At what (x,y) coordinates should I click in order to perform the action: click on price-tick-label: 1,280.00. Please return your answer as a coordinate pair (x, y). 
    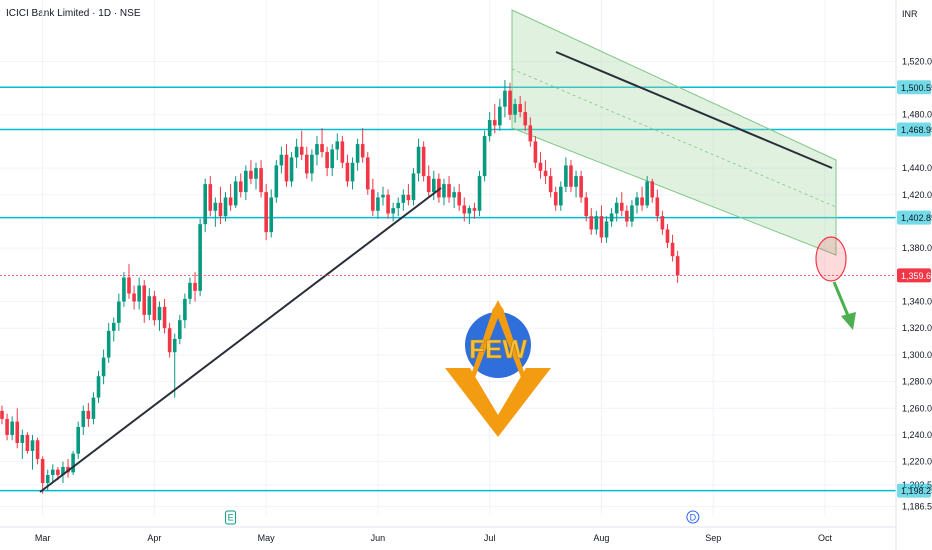
    Looking at the image, I should click on (917, 382).